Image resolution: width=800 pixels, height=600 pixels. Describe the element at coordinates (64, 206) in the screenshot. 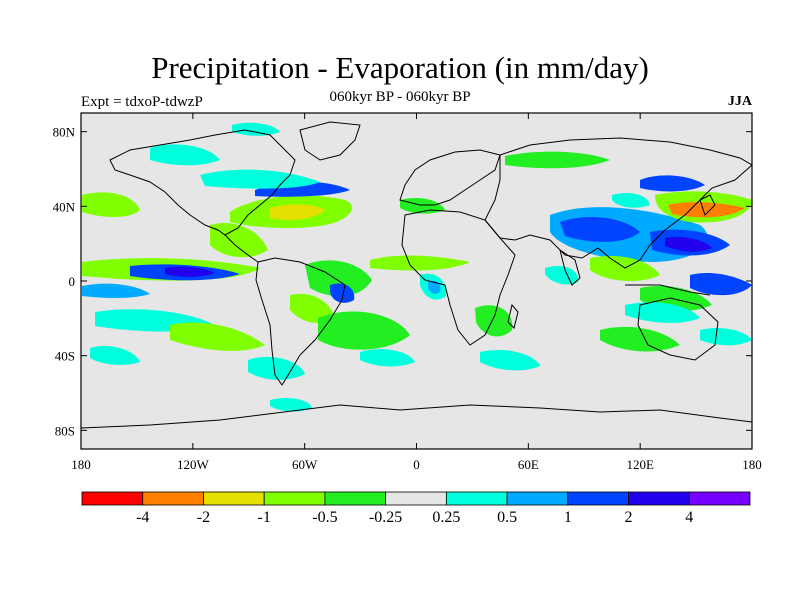

I see `lat-tick-label: 40N` at that location.